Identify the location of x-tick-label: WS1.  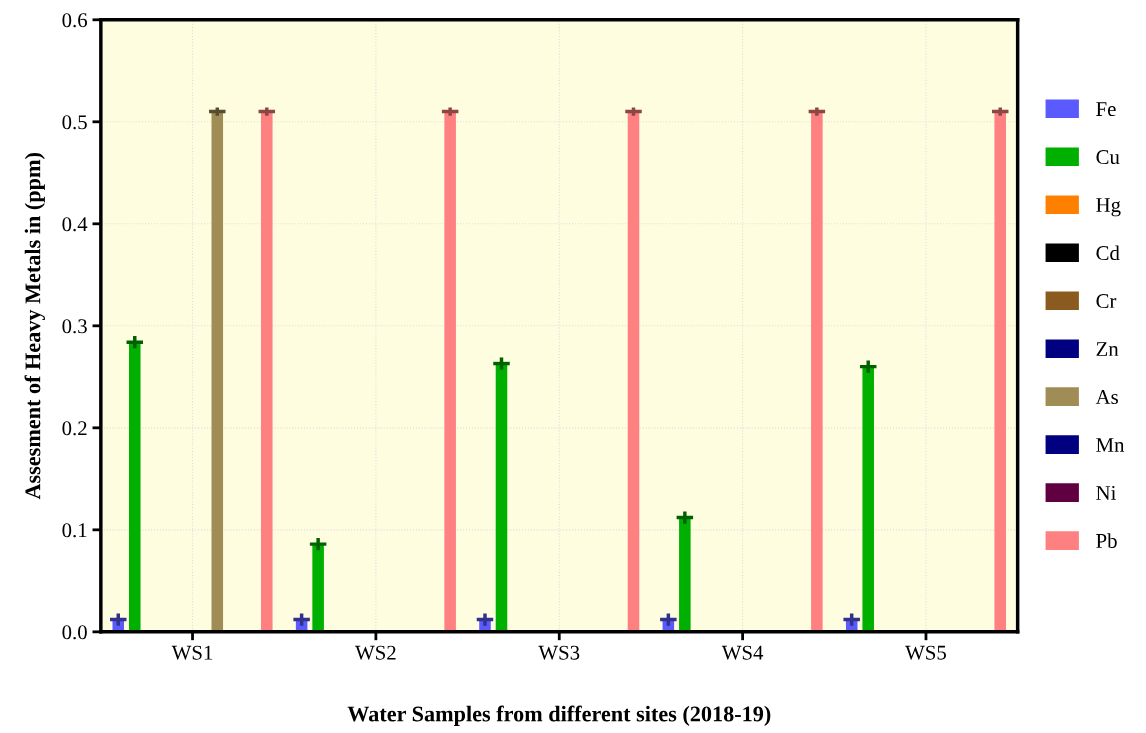
(192, 652).